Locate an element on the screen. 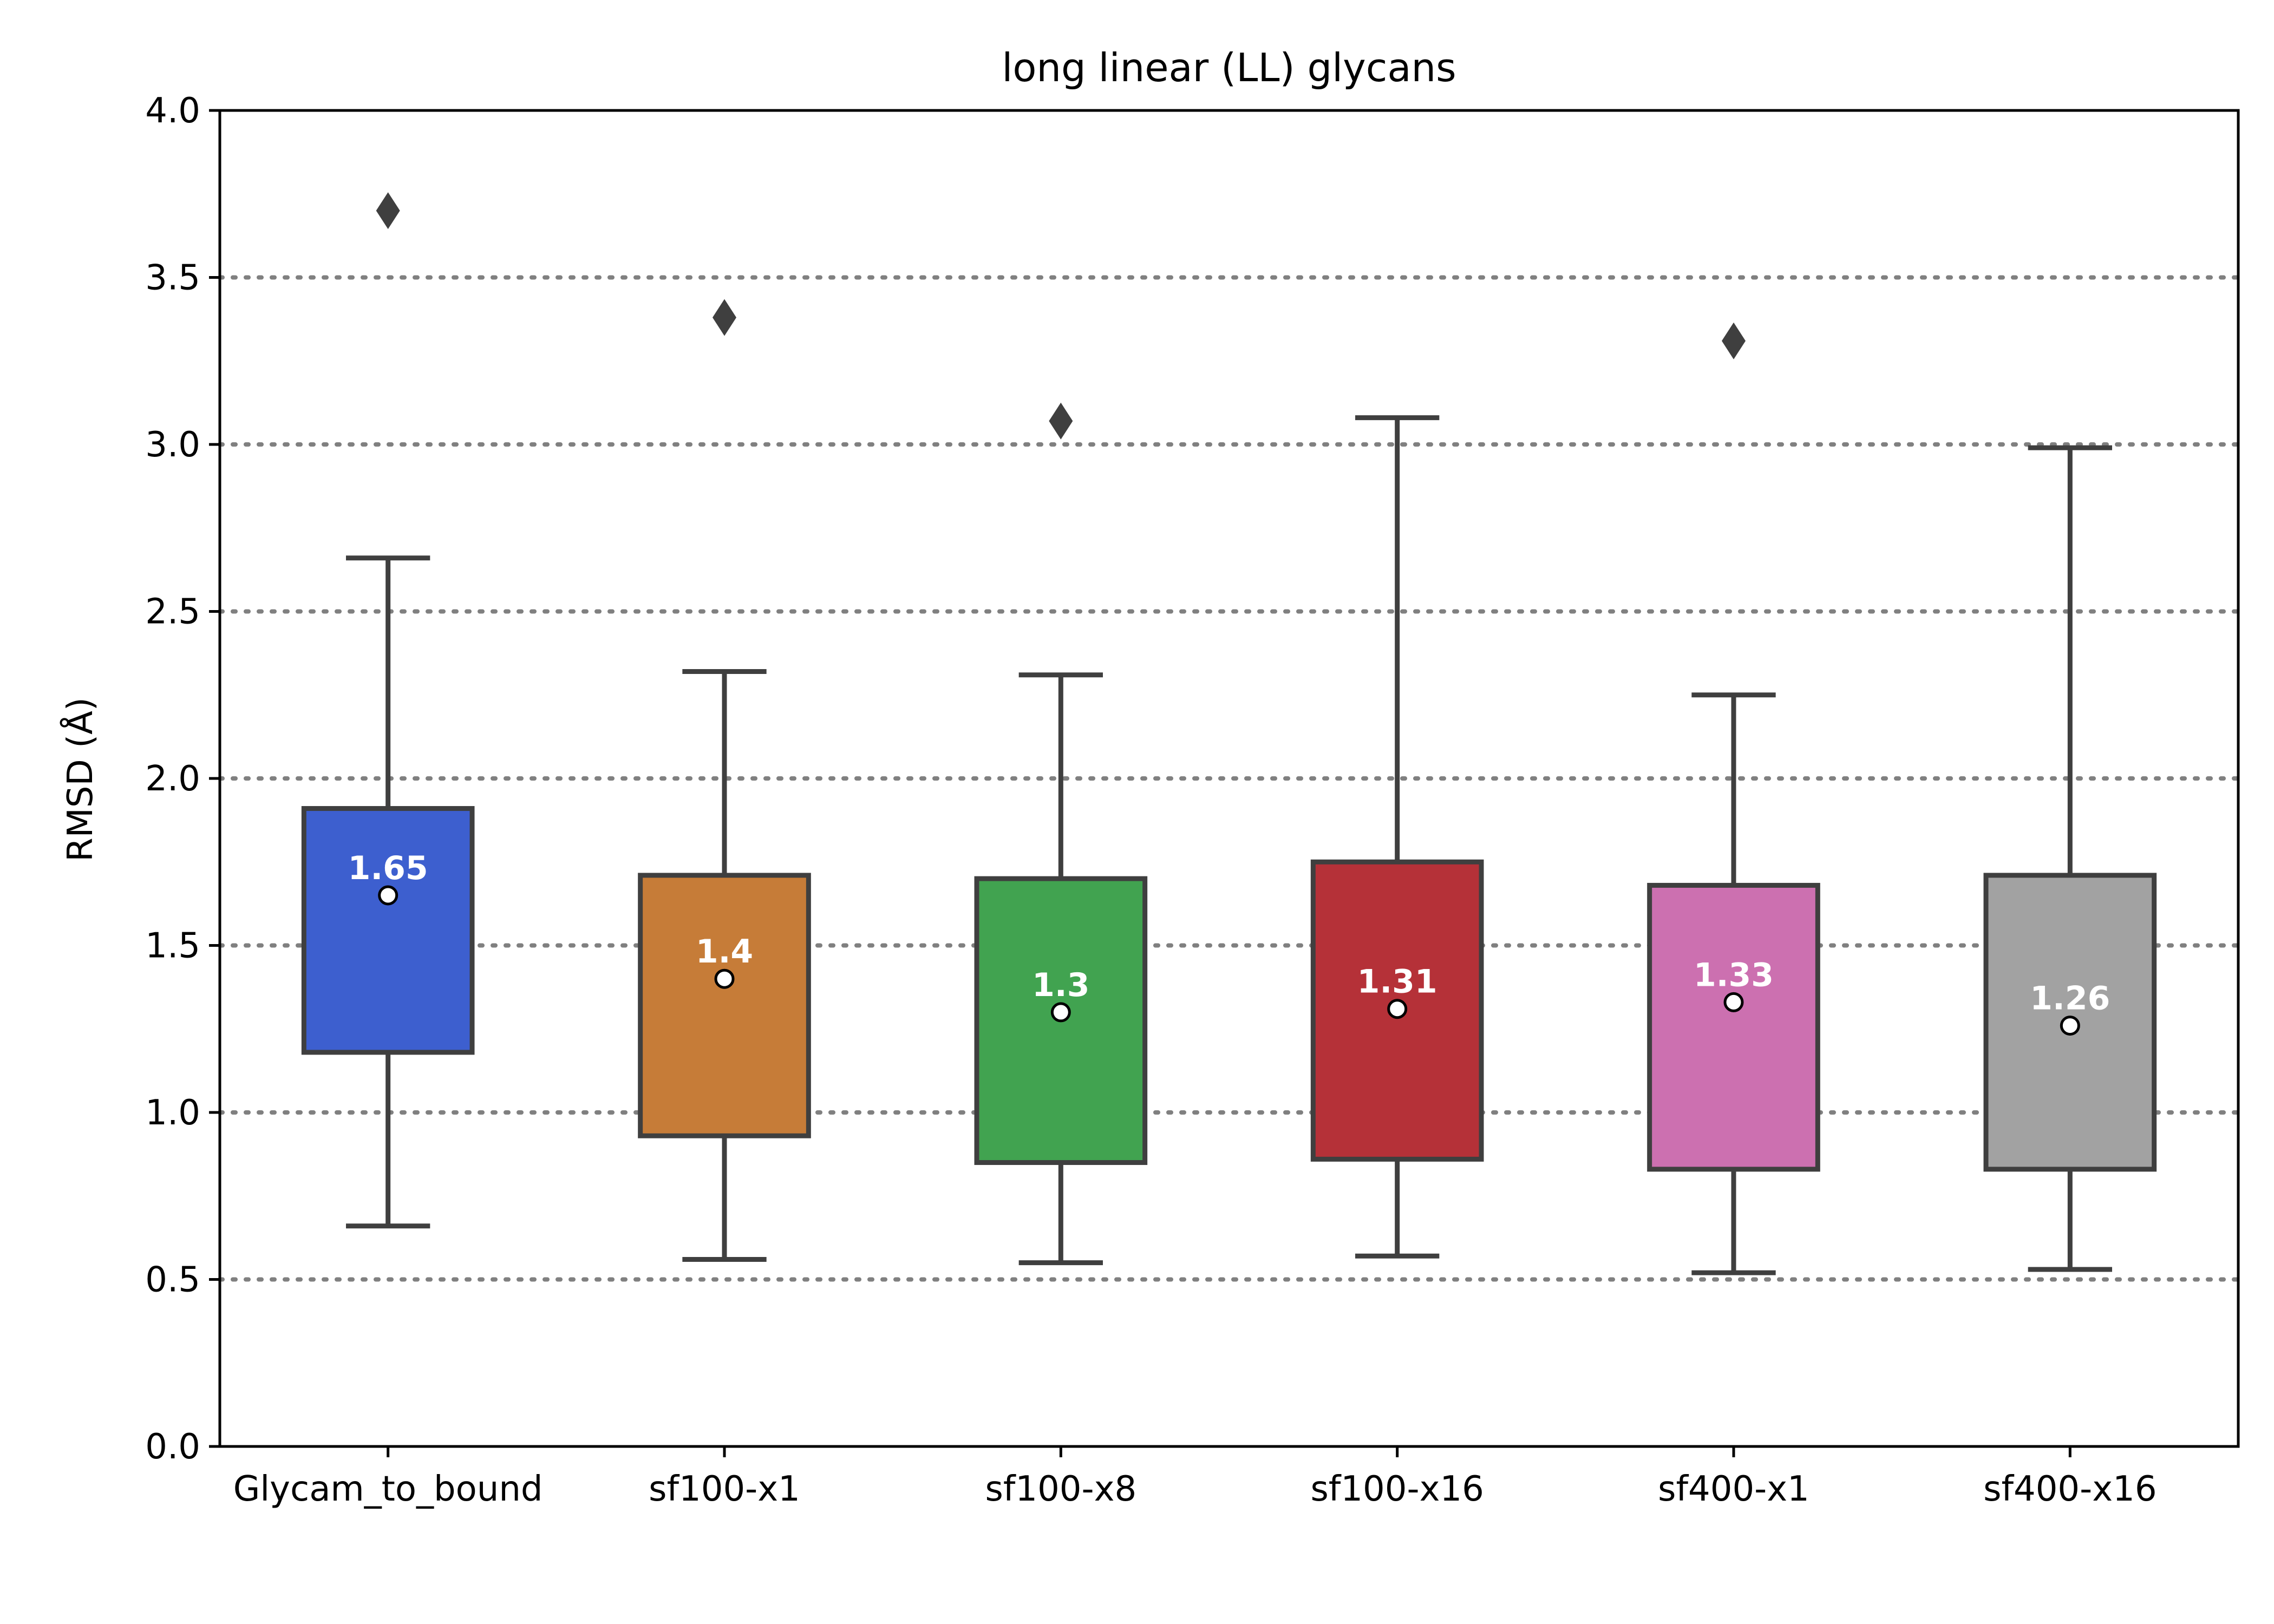 Image resolution: width=2274 pixels, height=1624 pixels. x-tick-label: sf400-x1 is located at coordinates (1734, 1489).